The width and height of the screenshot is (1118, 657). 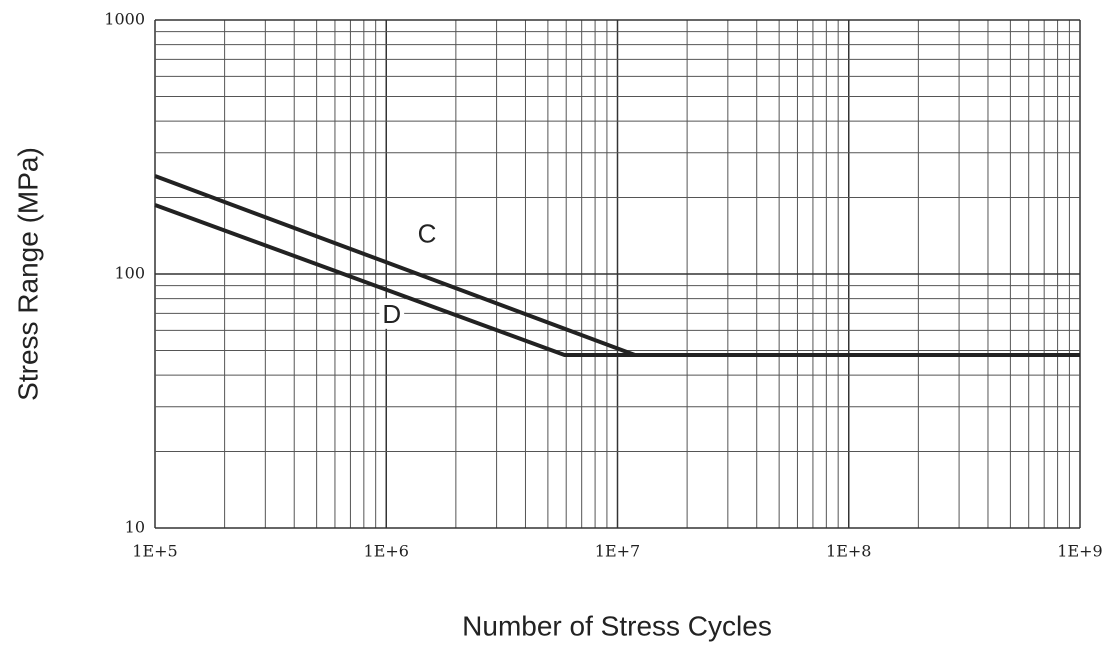 I want to click on curve-label: D, so click(x=391, y=314).